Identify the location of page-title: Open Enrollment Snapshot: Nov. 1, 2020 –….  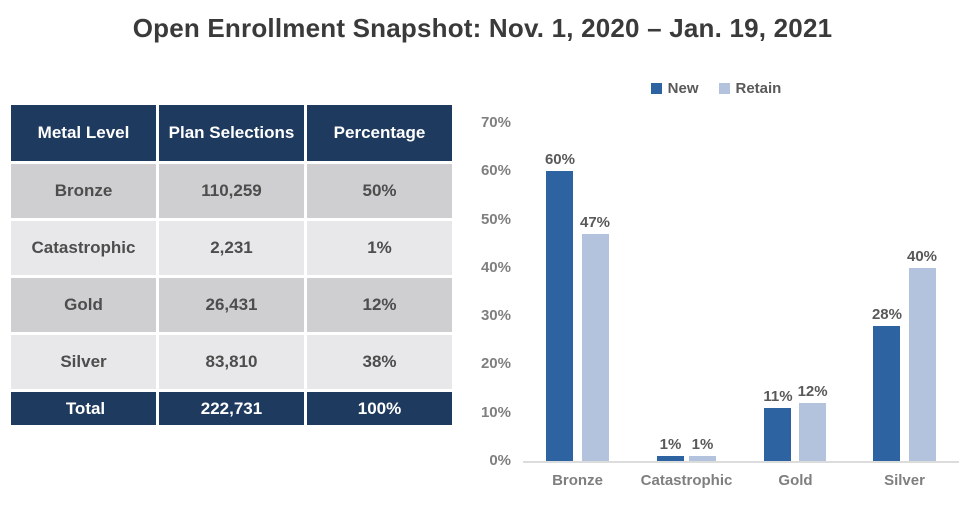
(482, 28).